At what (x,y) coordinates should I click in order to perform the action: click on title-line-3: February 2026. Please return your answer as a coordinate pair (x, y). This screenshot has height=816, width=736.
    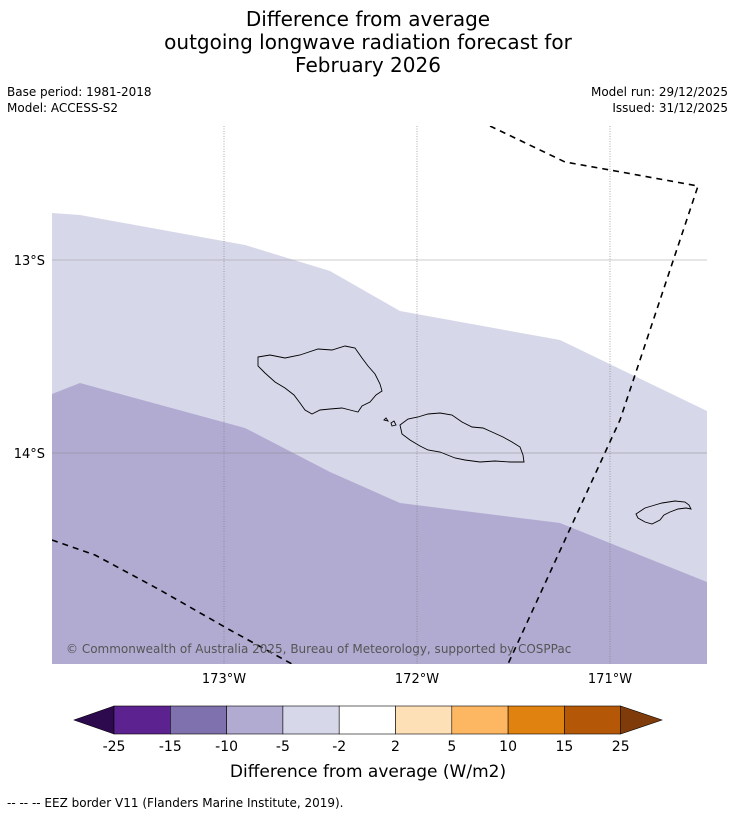
    Looking at the image, I should click on (368, 65).